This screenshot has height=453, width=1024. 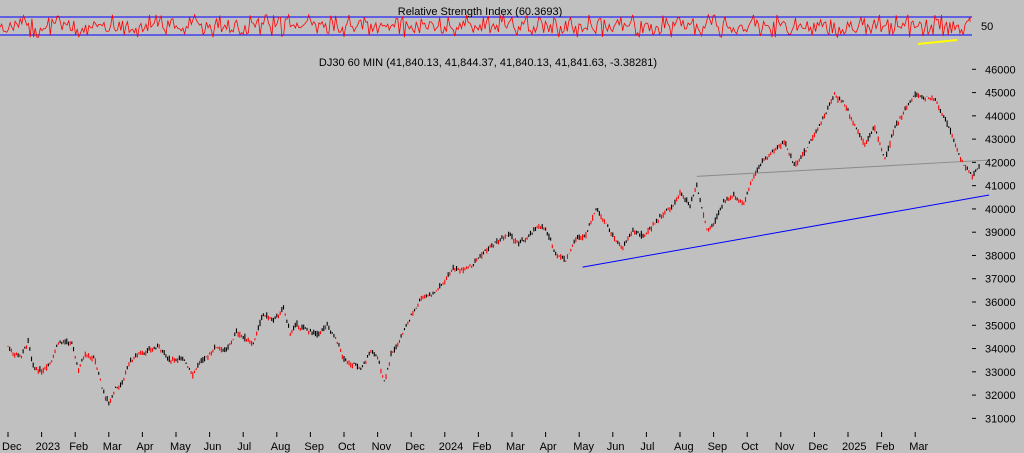 What do you see at coordinates (1000, 419) in the screenshot?
I see `y-tick-label: 31000` at bounding box center [1000, 419].